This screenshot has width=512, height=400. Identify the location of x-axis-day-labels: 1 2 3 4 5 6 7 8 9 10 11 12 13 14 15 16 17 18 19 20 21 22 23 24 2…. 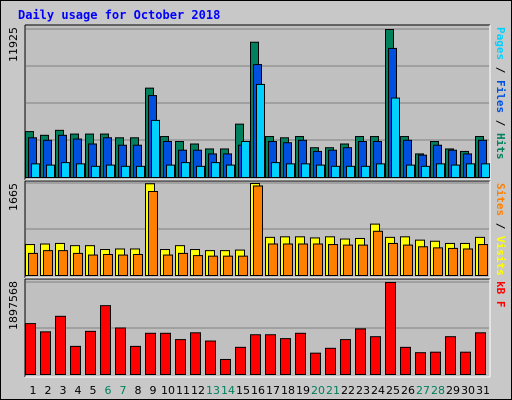
(260, 390).